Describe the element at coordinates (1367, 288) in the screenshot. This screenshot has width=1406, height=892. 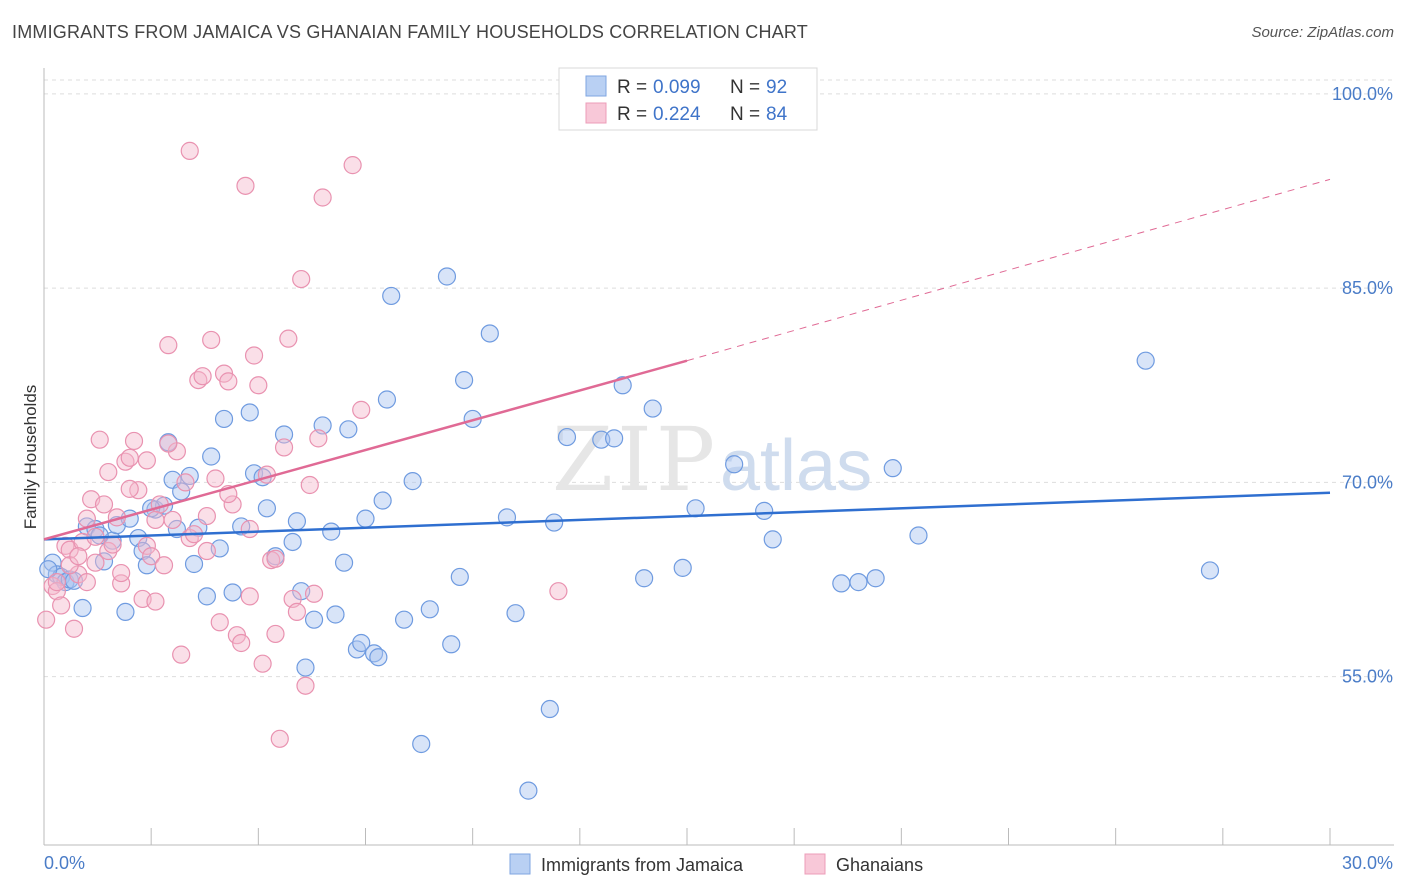
I see `y-tick-label-2: 85.0%` at that location.